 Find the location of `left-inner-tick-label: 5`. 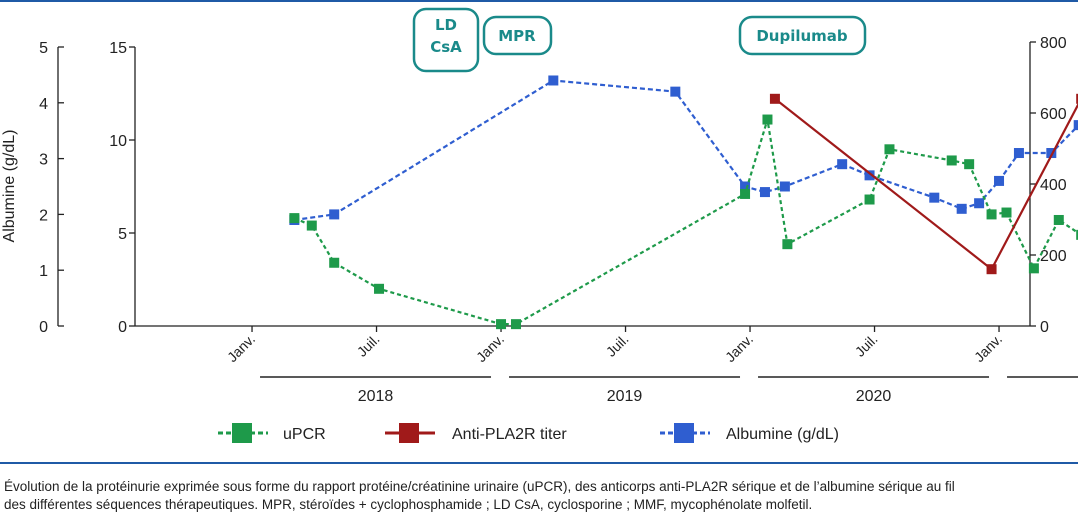

left-inner-tick-label: 5 is located at coordinates (122, 234).